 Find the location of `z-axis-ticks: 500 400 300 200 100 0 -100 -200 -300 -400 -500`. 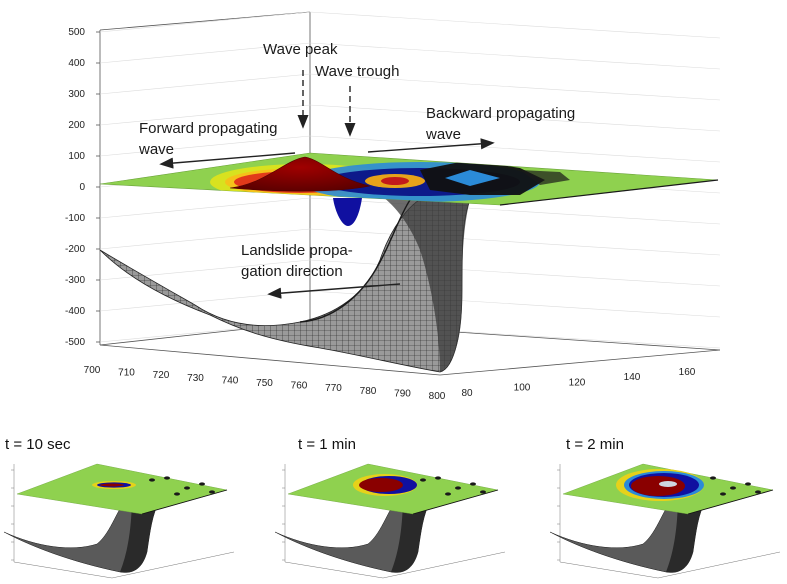

z-axis-ticks: 500 400 300 200 100 0 -100 -200 -300 -400 -500 is located at coordinates (82, 187).